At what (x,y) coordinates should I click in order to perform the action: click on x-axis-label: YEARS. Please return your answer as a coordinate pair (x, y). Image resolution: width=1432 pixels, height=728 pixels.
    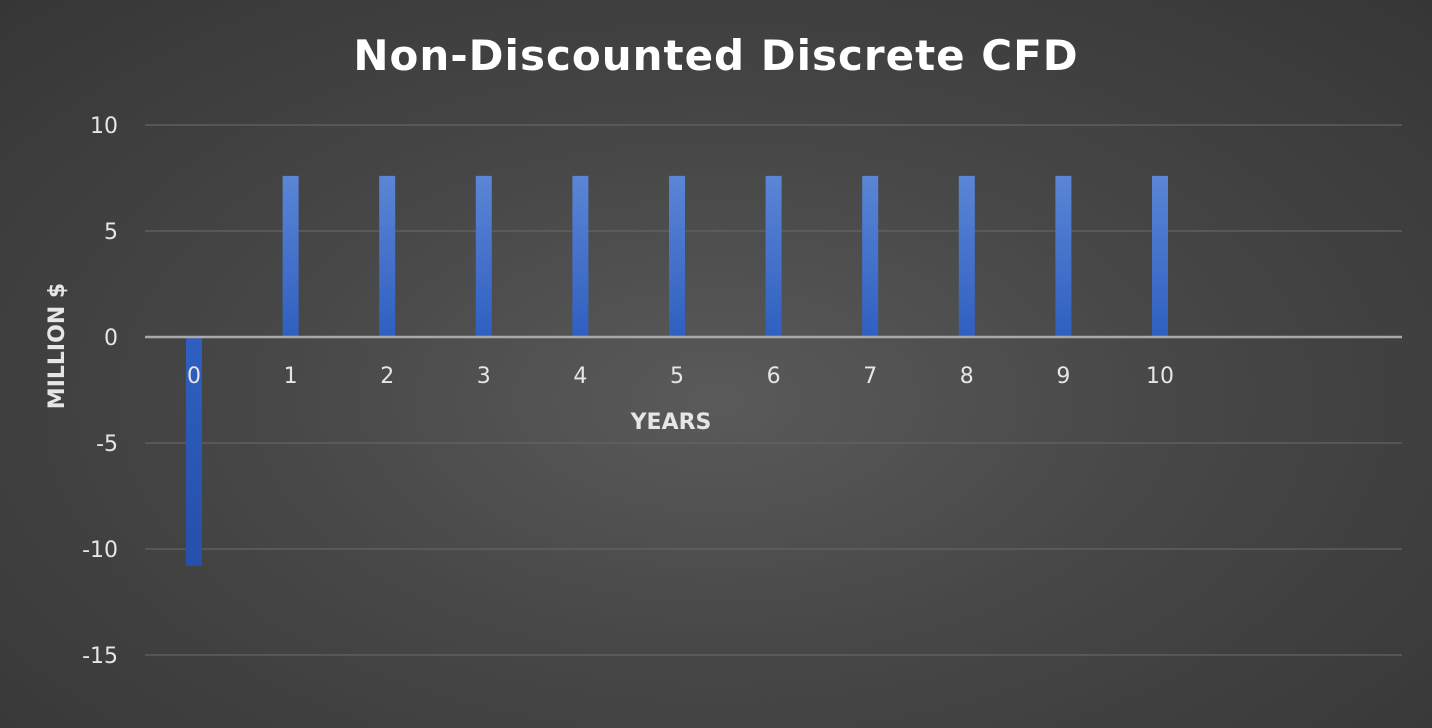
    Looking at the image, I should click on (671, 422).